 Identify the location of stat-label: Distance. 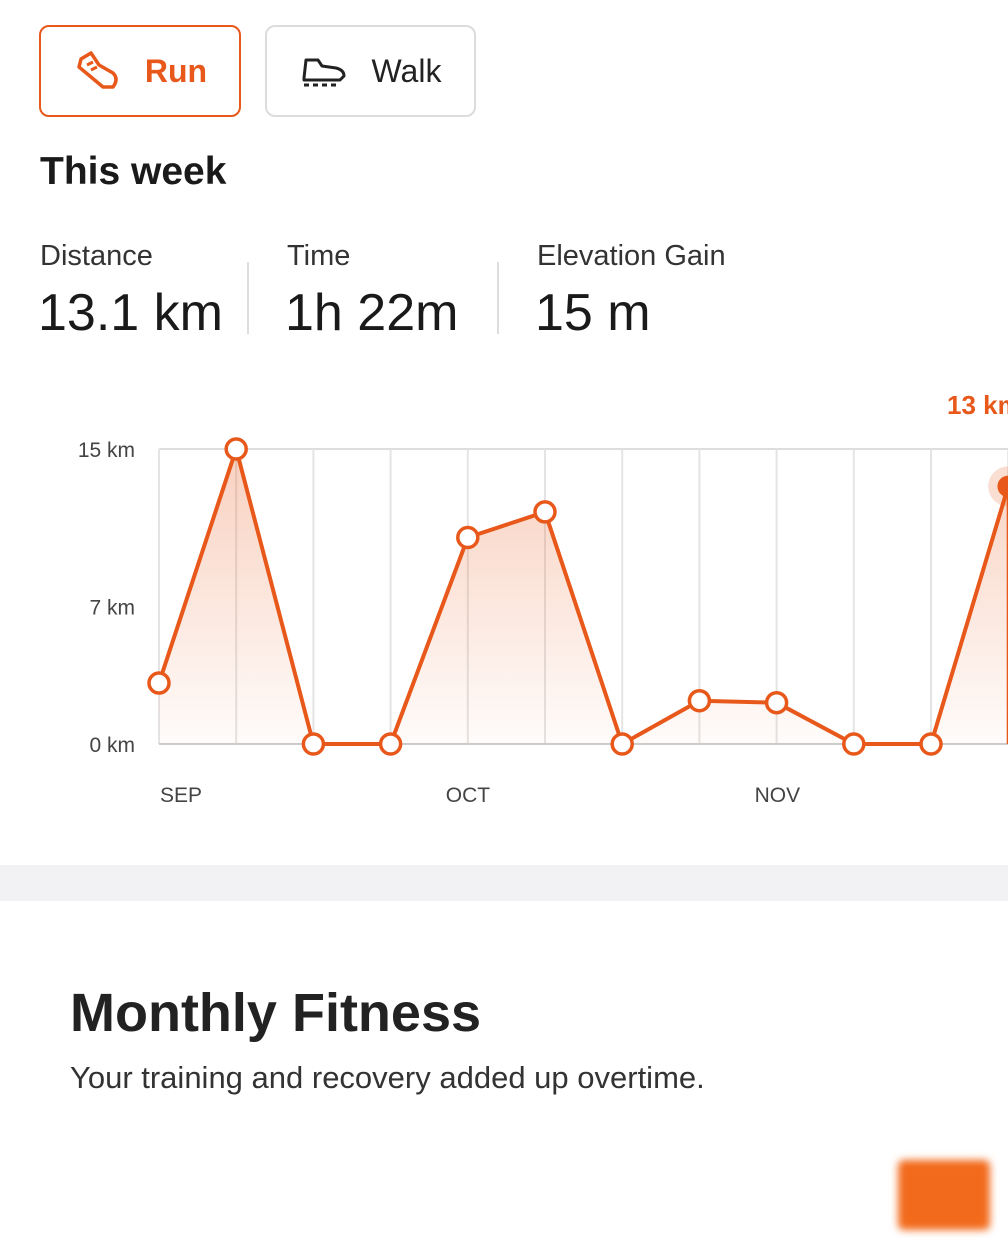
(96, 256).